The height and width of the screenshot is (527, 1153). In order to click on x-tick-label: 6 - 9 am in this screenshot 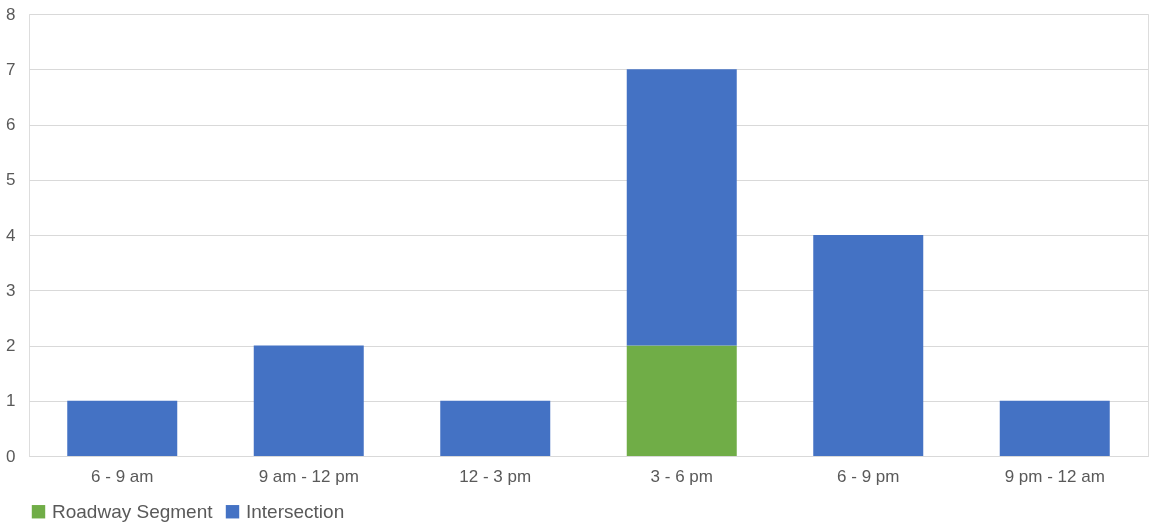, I will do `click(122, 476)`.